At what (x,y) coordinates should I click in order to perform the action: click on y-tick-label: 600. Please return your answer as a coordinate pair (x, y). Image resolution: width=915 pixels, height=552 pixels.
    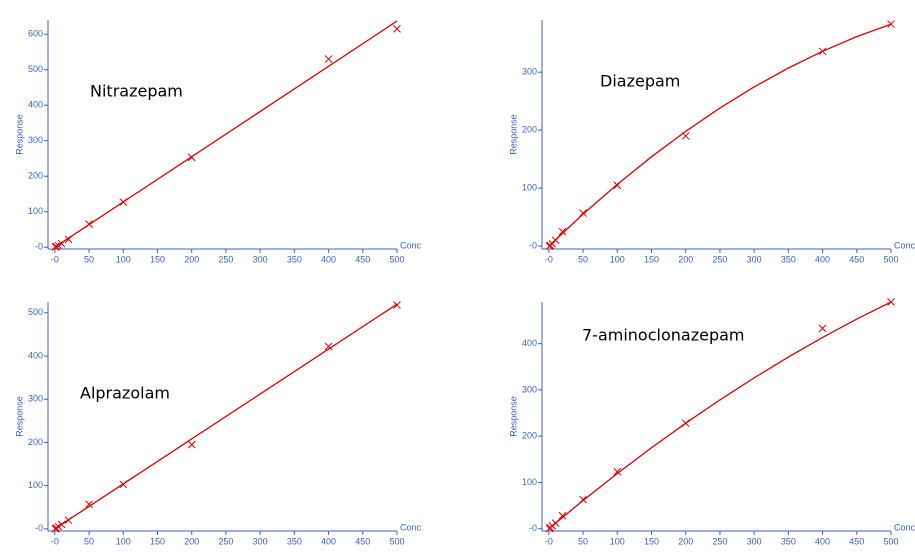
    Looking at the image, I should click on (35, 34).